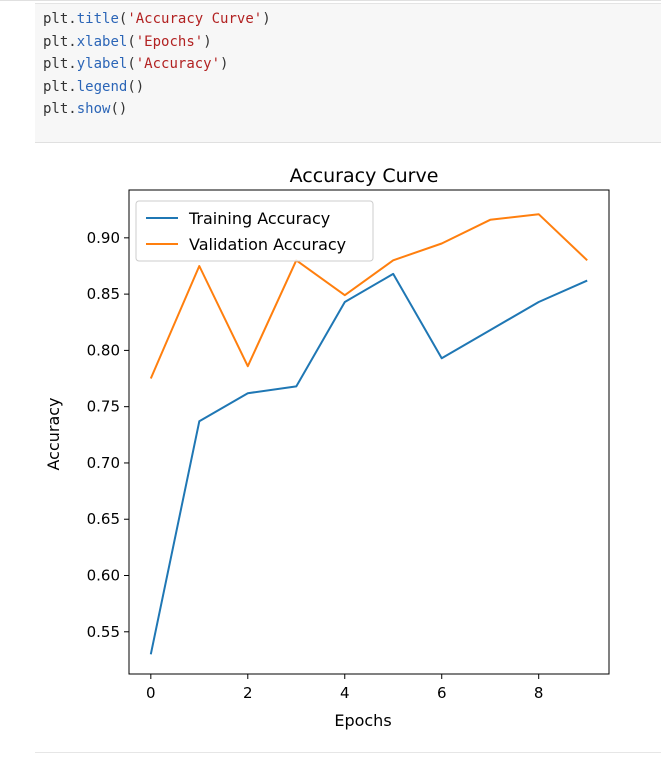  I want to click on x-tick-label: 8, so click(539, 693).